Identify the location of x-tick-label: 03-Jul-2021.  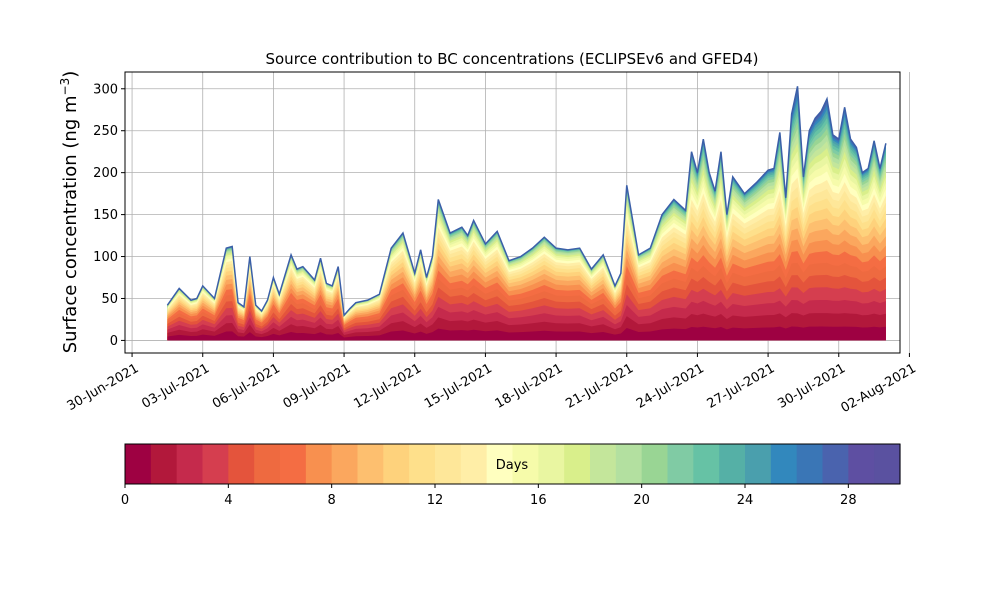
(175, 386).